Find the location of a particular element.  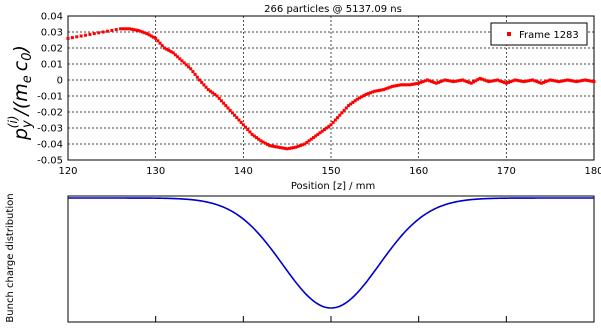

top-y-axis-label: py(i)/(mec0) is located at coordinates (20, 93).